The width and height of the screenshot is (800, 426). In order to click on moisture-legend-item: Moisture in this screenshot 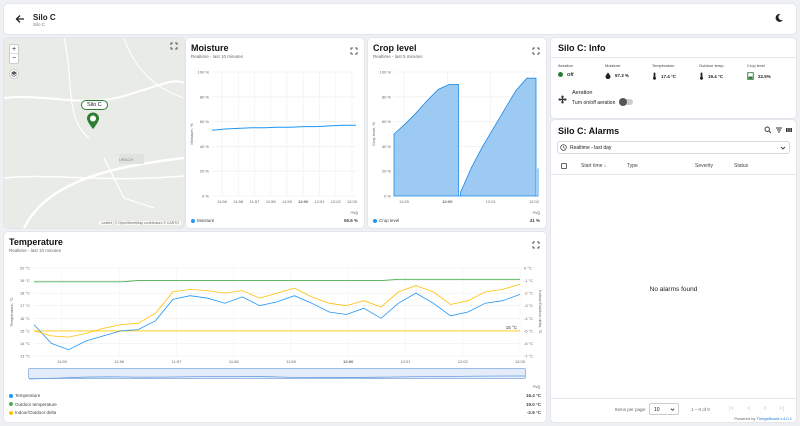, I will do `click(202, 220)`.